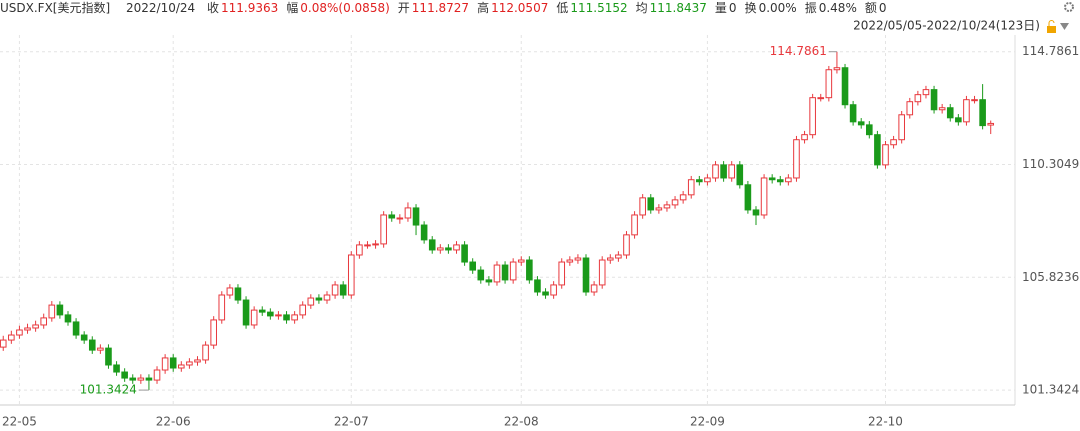 This screenshot has width=1080, height=431. What do you see at coordinates (1069, 7) in the screenshot?
I see `settings-icon` at bounding box center [1069, 7].